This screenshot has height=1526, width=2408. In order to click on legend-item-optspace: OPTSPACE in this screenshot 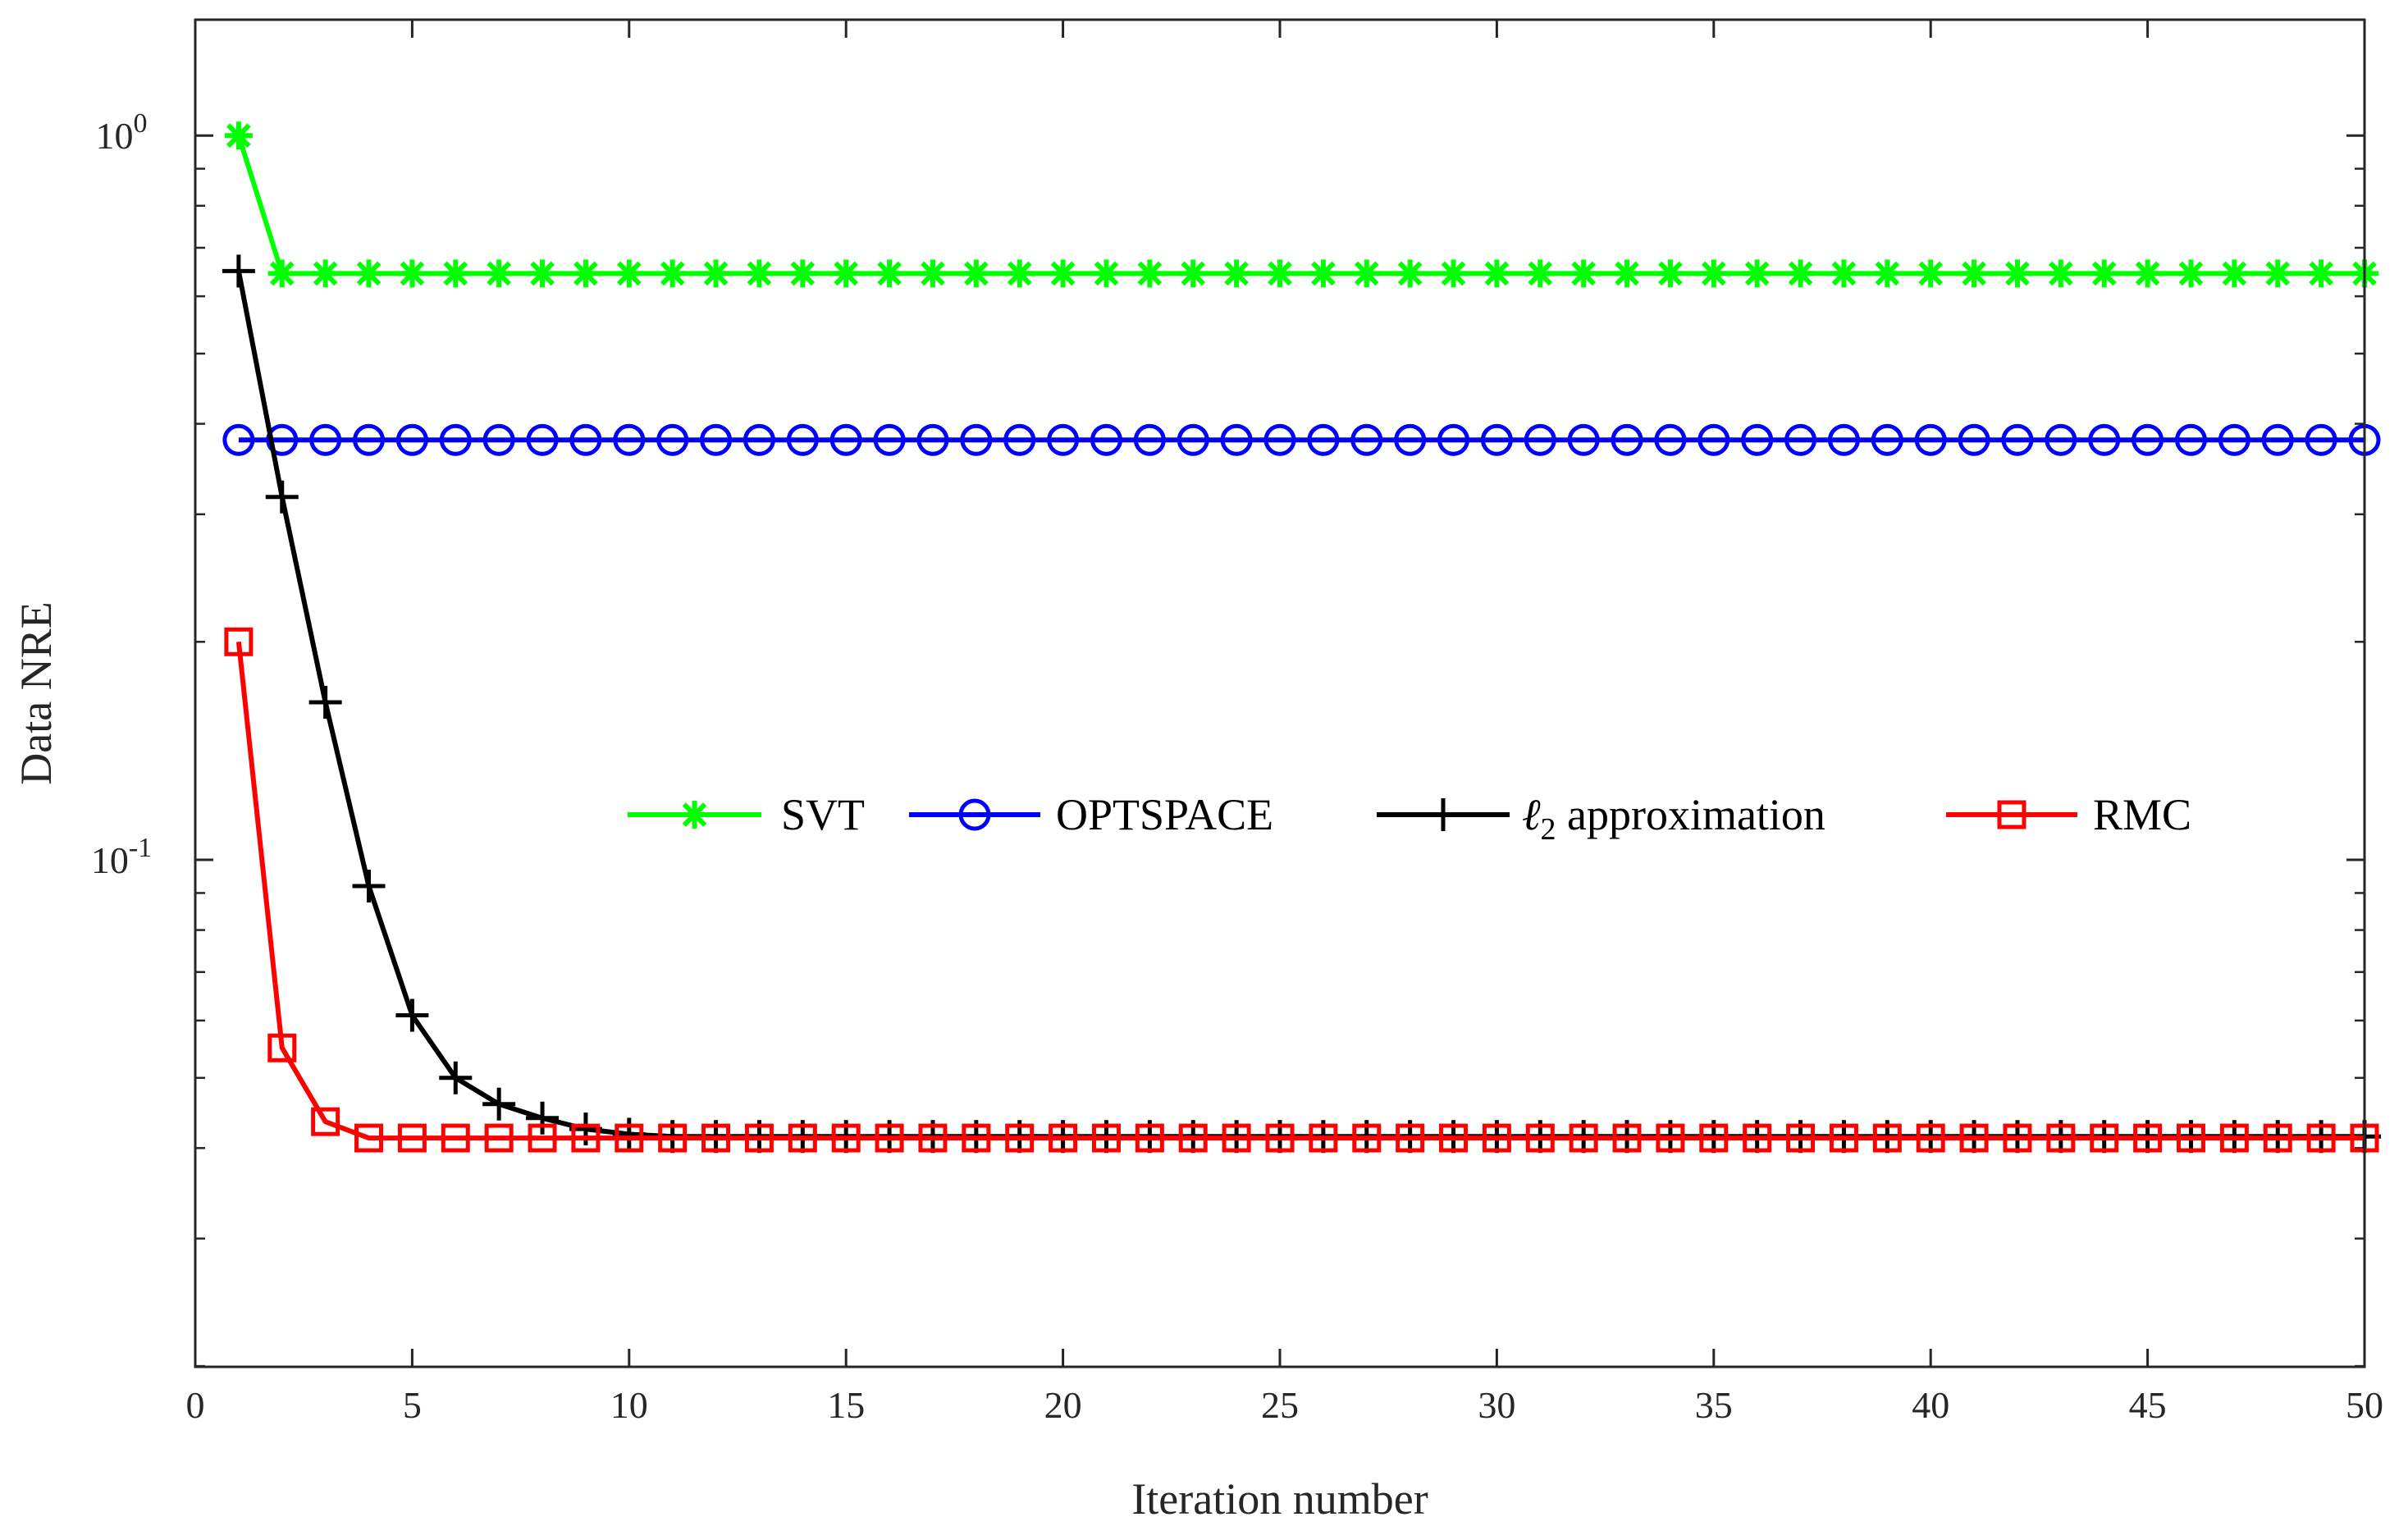, I will do `click(1091, 814)`.